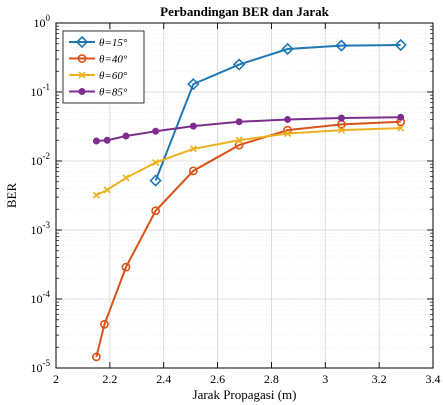 This screenshot has height=405, width=443. I want to click on x-tick-label: 3, so click(325, 379).